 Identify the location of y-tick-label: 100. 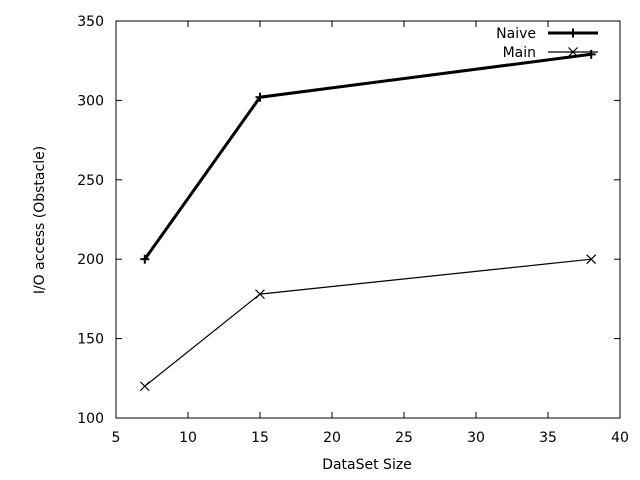
(90, 419).